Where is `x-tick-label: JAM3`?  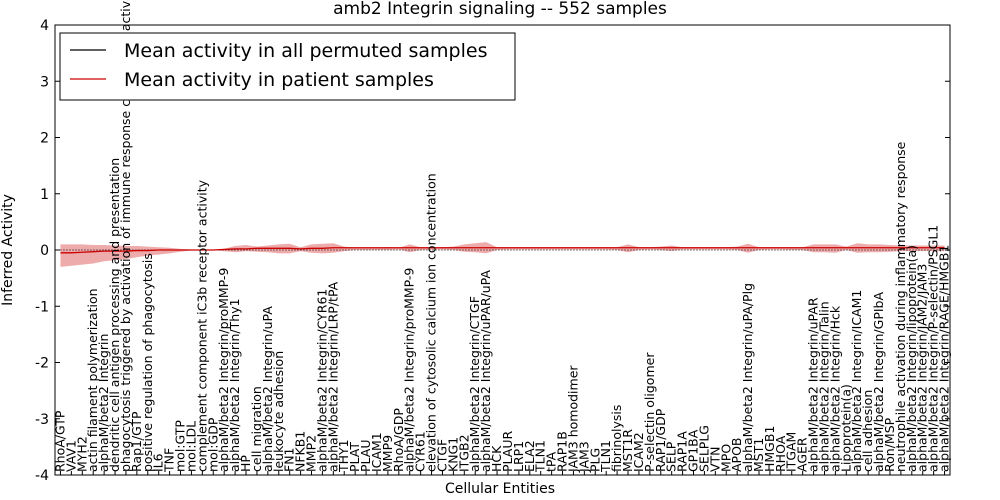
x-tick-label: JAM3 is located at coordinates (583, 457).